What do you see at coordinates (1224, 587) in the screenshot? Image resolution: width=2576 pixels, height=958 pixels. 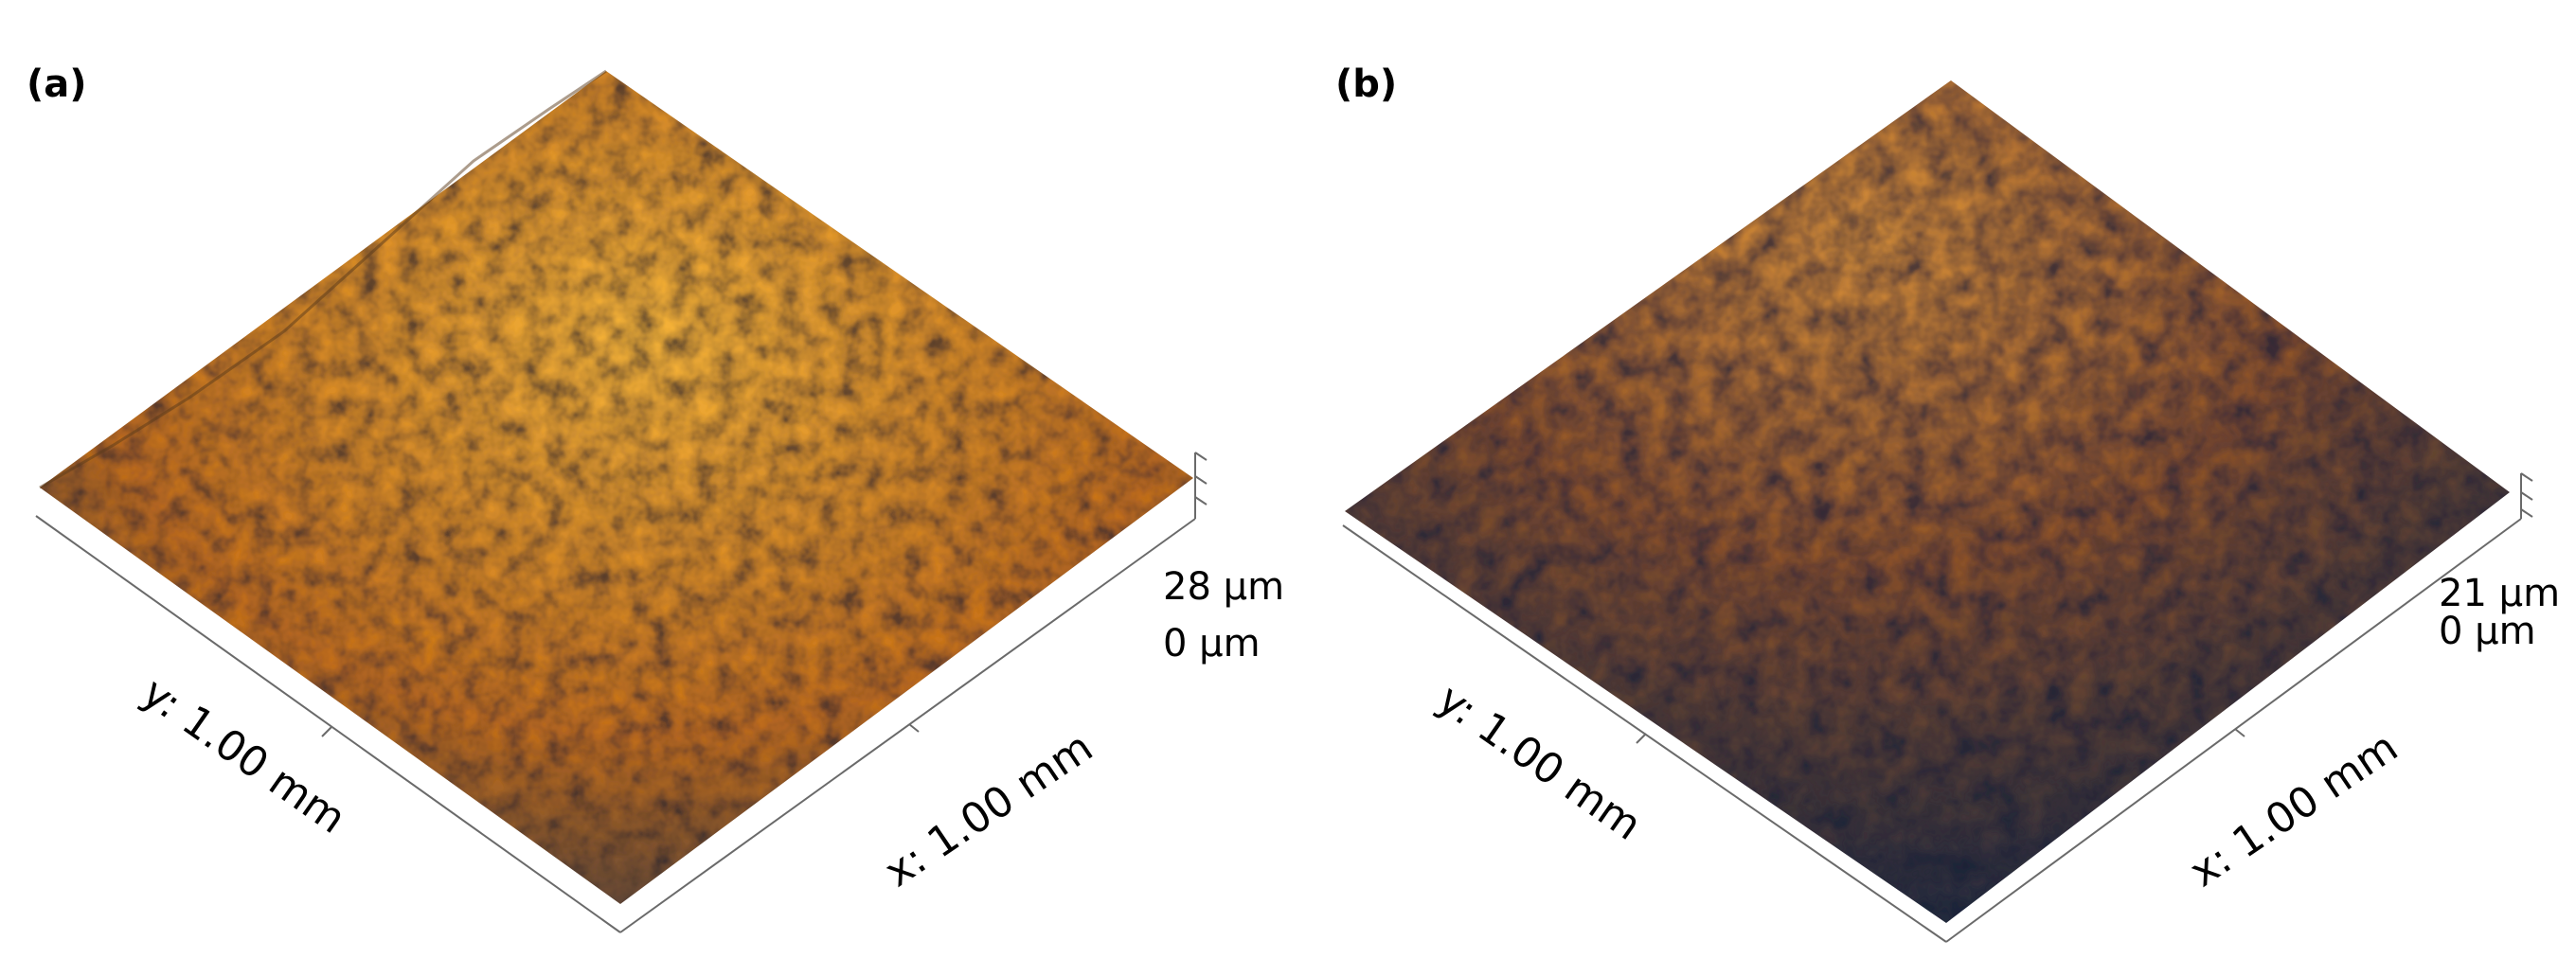 I see `z-max-label-a: 28 µm` at bounding box center [1224, 587].